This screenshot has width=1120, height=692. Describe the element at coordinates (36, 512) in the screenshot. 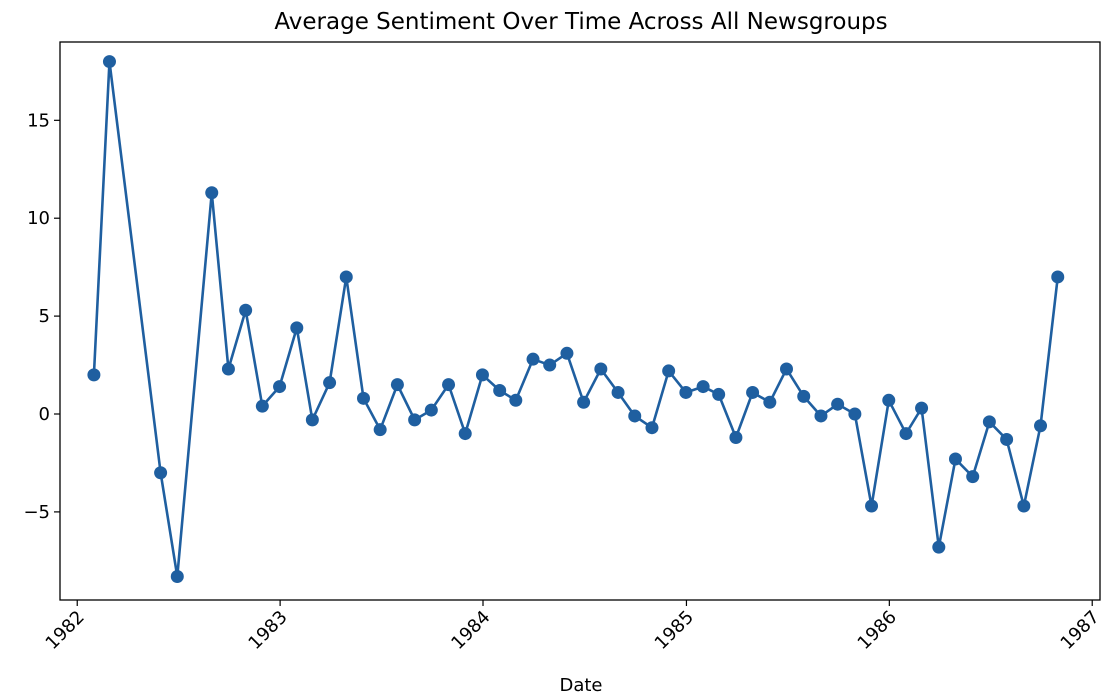

I see `y-tick-label: −5` at that location.